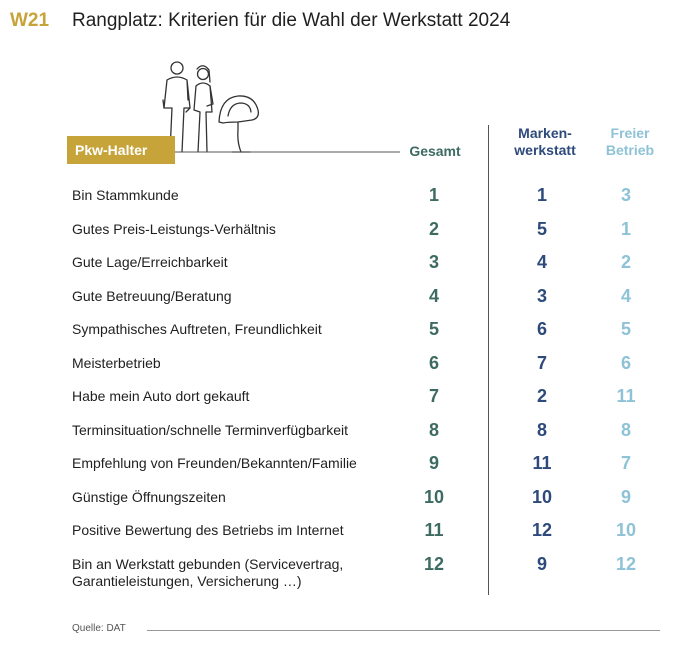 The width and height of the screenshot is (673, 650). Describe the element at coordinates (625, 429) in the screenshot. I see `rank-freier-betrieb: 8` at that location.